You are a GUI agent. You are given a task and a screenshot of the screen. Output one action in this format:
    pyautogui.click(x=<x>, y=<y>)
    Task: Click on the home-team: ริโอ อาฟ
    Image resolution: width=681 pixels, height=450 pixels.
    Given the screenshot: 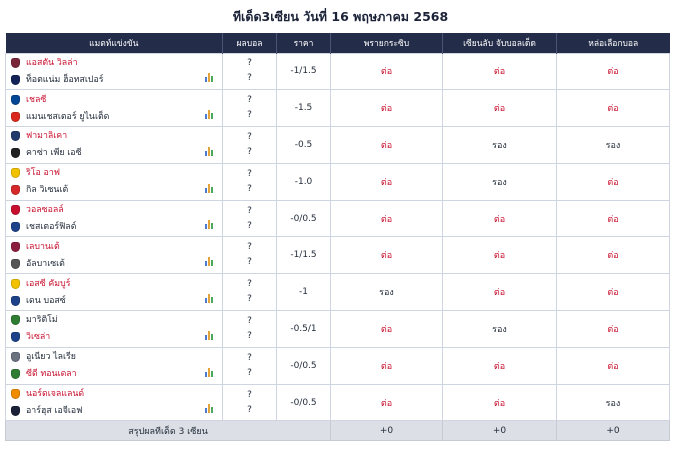 What is the action you would take?
    pyautogui.click(x=116, y=173)
    